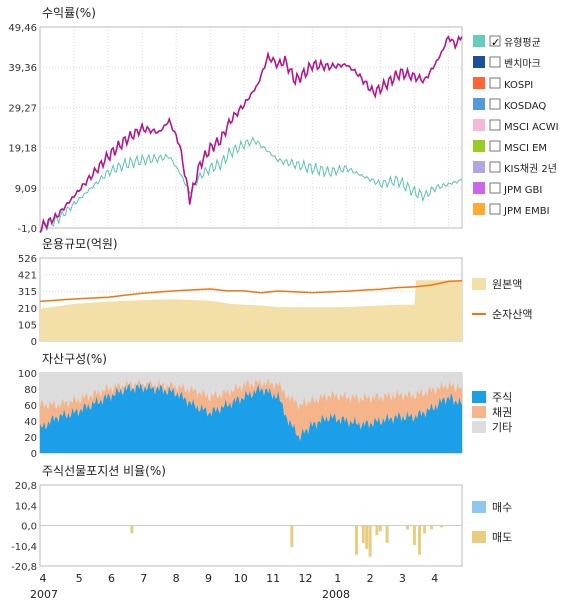 The image size is (572, 601). I want to click on y-tick-label: 20, so click(30, 438).